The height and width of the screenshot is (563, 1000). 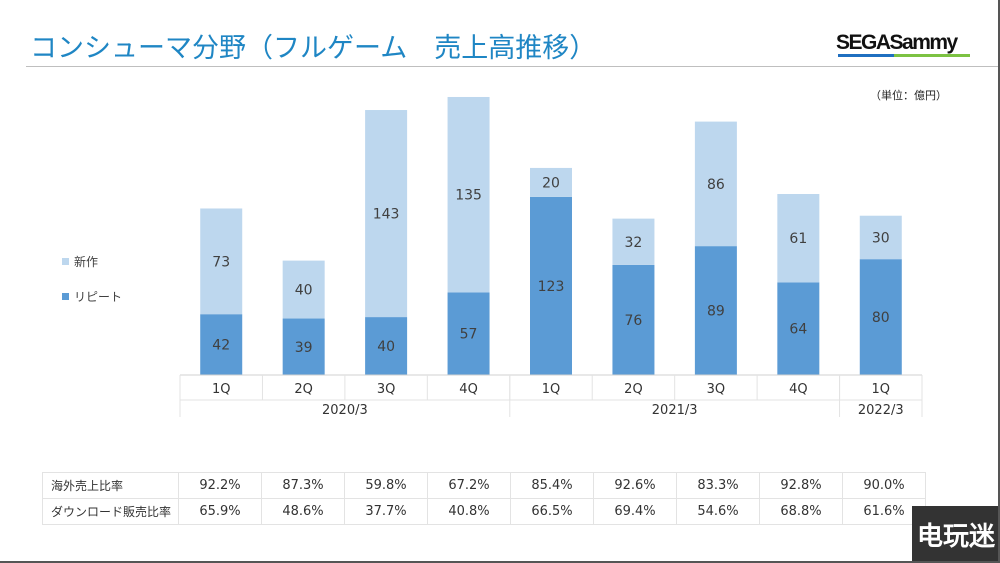 I want to click on title-divider, so click(x=513, y=66).